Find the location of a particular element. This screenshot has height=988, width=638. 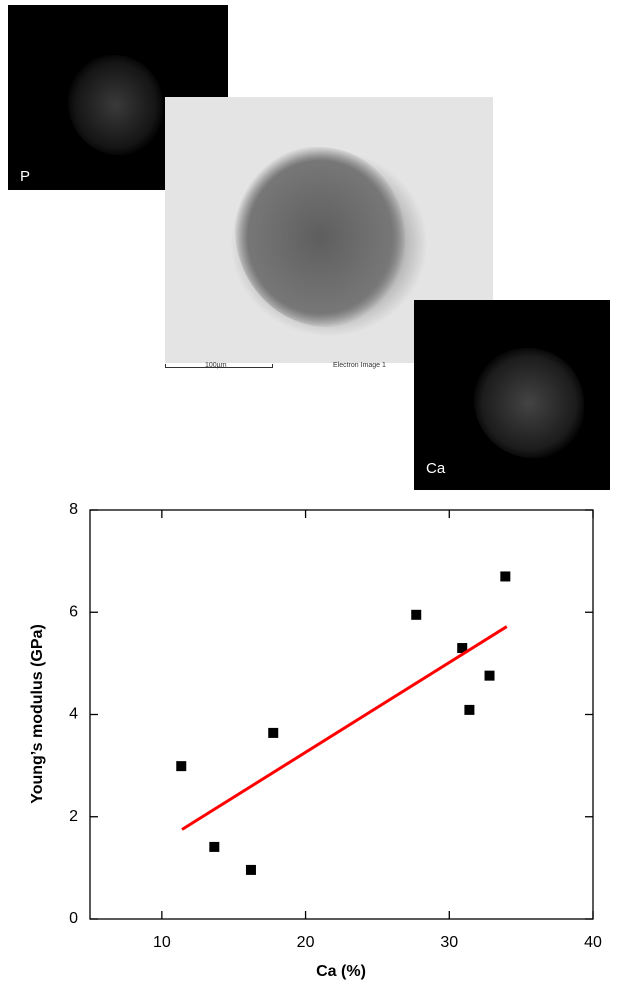

map-label: Ca is located at coordinates (436, 468).